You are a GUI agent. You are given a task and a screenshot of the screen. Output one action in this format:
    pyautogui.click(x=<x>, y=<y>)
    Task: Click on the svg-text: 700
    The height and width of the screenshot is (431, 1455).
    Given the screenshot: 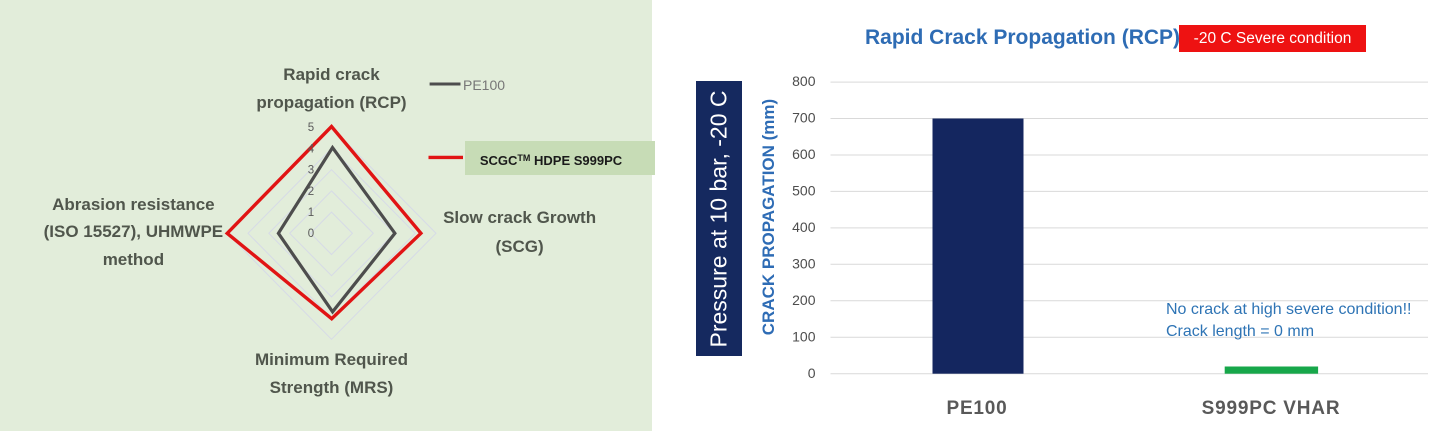 What is the action you would take?
    pyautogui.click(x=804, y=118)
    